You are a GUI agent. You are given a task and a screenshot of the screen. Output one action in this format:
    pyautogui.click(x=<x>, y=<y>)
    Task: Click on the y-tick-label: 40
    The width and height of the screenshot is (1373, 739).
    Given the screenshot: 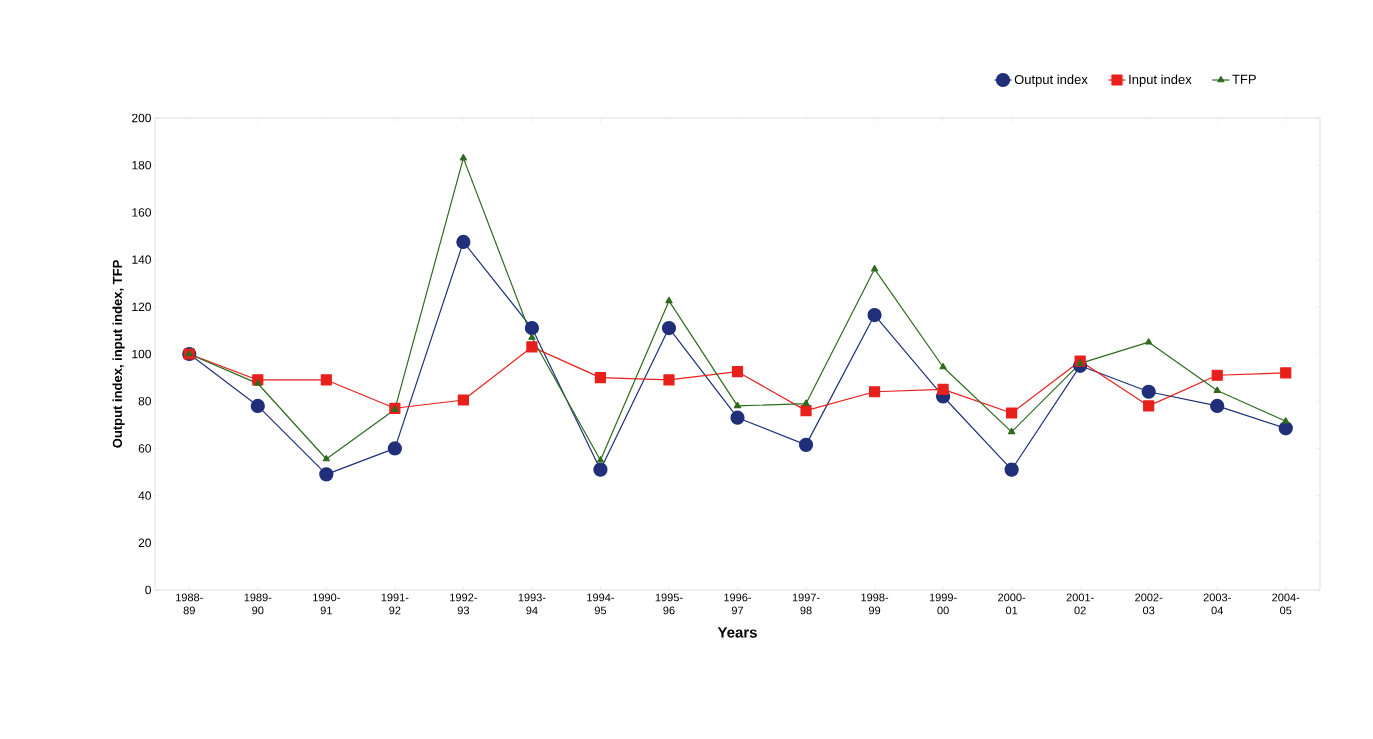 What is the action you would take?
    pyautogui.click(x=144, y=495)
    